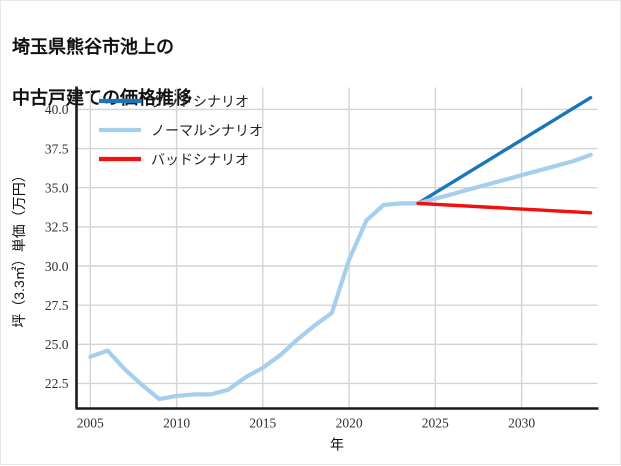 Image resolution: width=621 pixels, height=466 pixels. Describe the element at coordinates (337, 445) in the screenshot. I see `x-axis-title: 年` at that location.